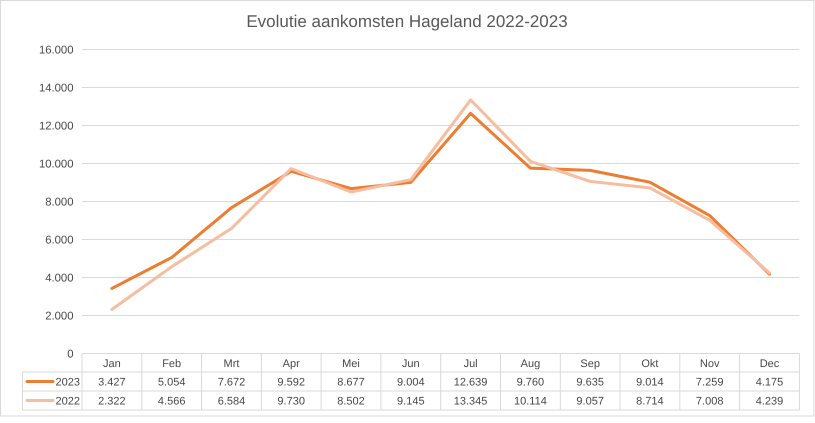 This screenshot has height=423, width=815. I want to click on svg-text: 0, so click(70, 354).